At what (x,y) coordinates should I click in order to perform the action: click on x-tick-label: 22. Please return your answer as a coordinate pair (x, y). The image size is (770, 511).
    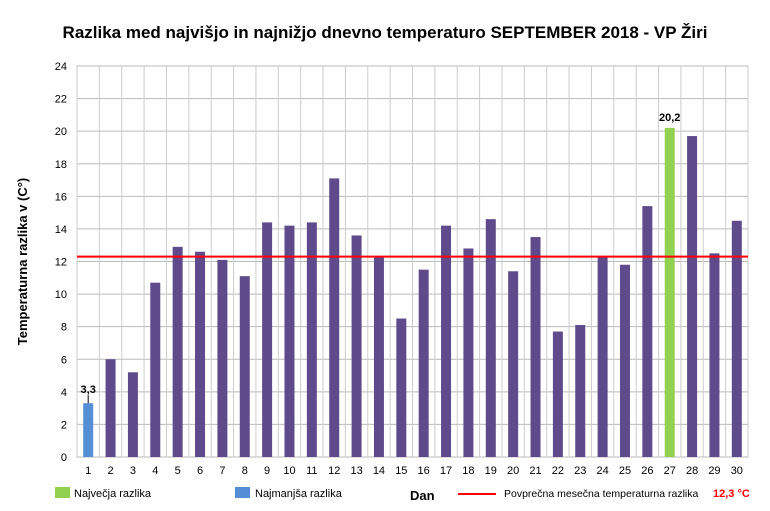
    Looking at the image, I should click on (558, 471).